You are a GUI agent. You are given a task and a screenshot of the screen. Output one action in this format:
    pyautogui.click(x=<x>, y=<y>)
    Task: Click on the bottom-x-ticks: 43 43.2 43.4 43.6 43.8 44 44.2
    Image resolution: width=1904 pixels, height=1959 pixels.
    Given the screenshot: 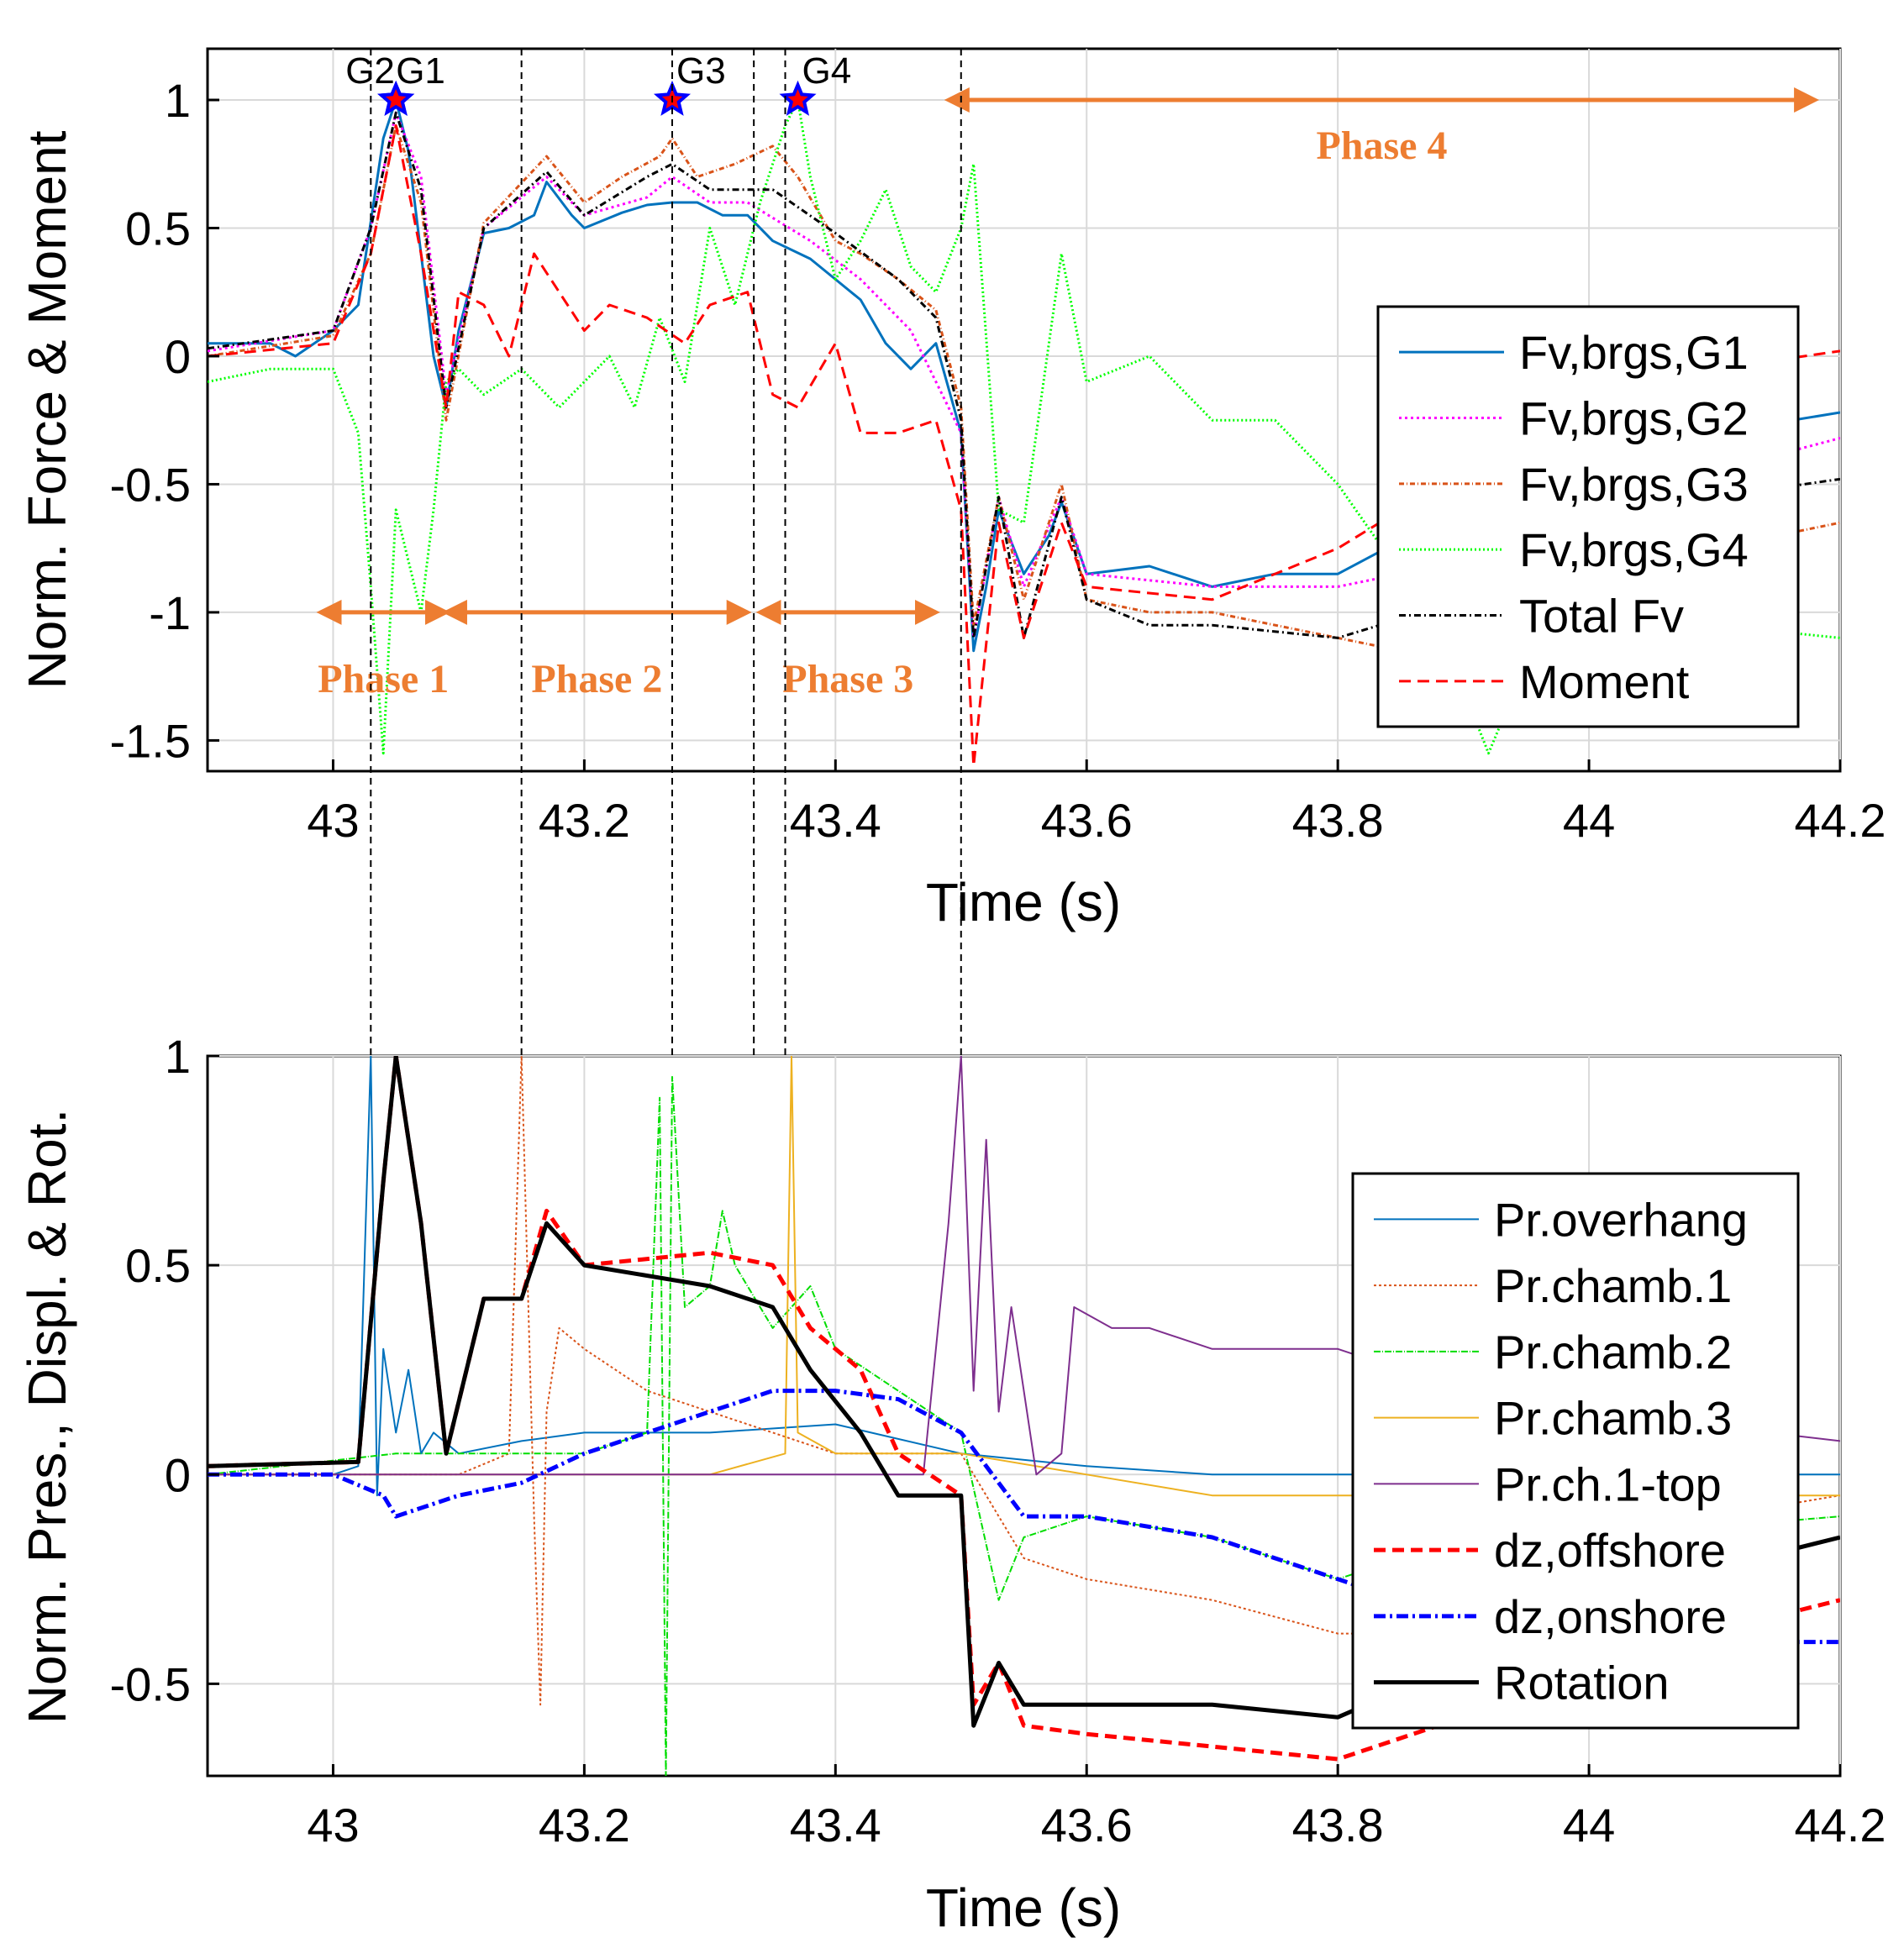 What is the action you would take?
    pyautogui.click(x=1096, y=1807)
    